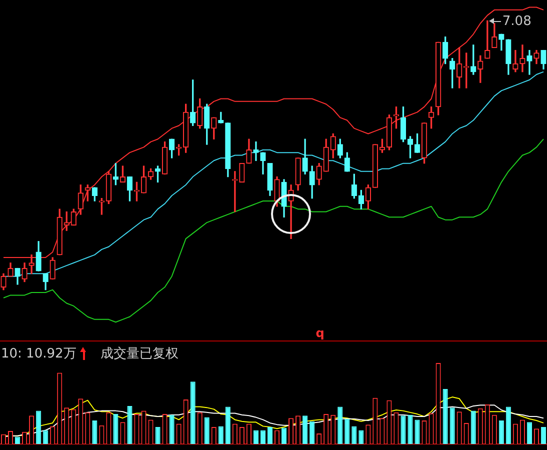  I want to click on text: 成交量已复权, so click(139, 353).